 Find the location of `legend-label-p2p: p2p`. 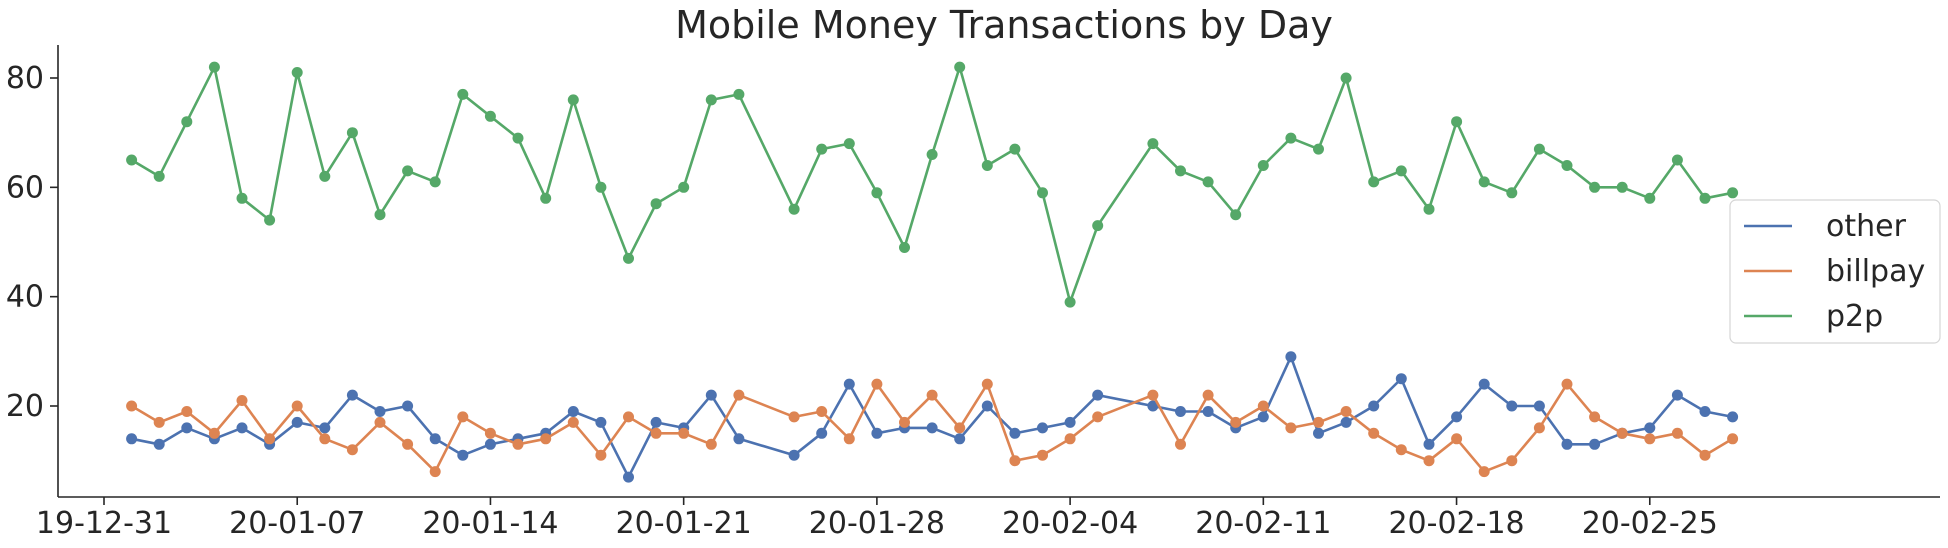

legend-label-p2p: p2p is located at coordinates (1854, 316).